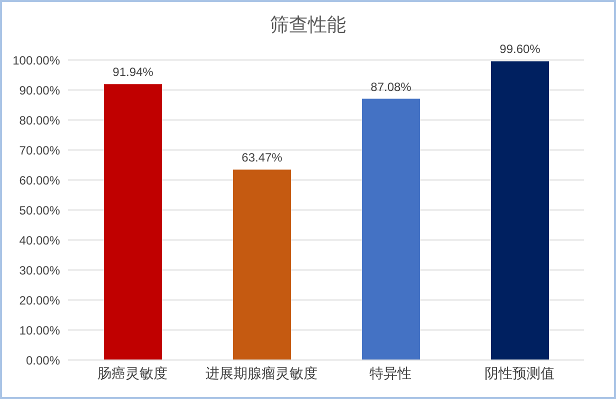 The height and width of the screenshot is (399, 616). Describe the element at coordinates (262, 157) in the screenshot. I see `data-label: 63.47%` at that location.